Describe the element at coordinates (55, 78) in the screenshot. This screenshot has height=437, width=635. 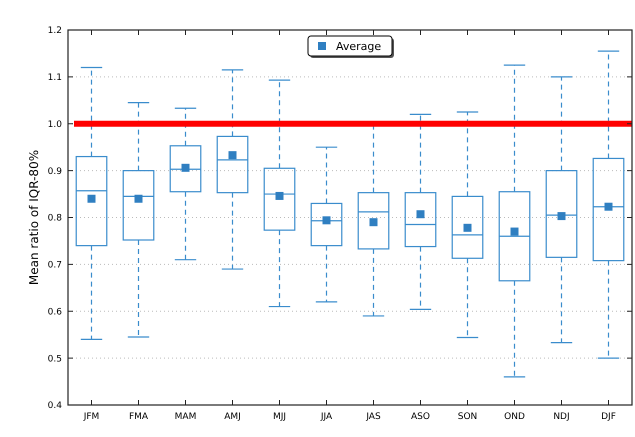
I see `y-tick-label: 1.1` at that location.